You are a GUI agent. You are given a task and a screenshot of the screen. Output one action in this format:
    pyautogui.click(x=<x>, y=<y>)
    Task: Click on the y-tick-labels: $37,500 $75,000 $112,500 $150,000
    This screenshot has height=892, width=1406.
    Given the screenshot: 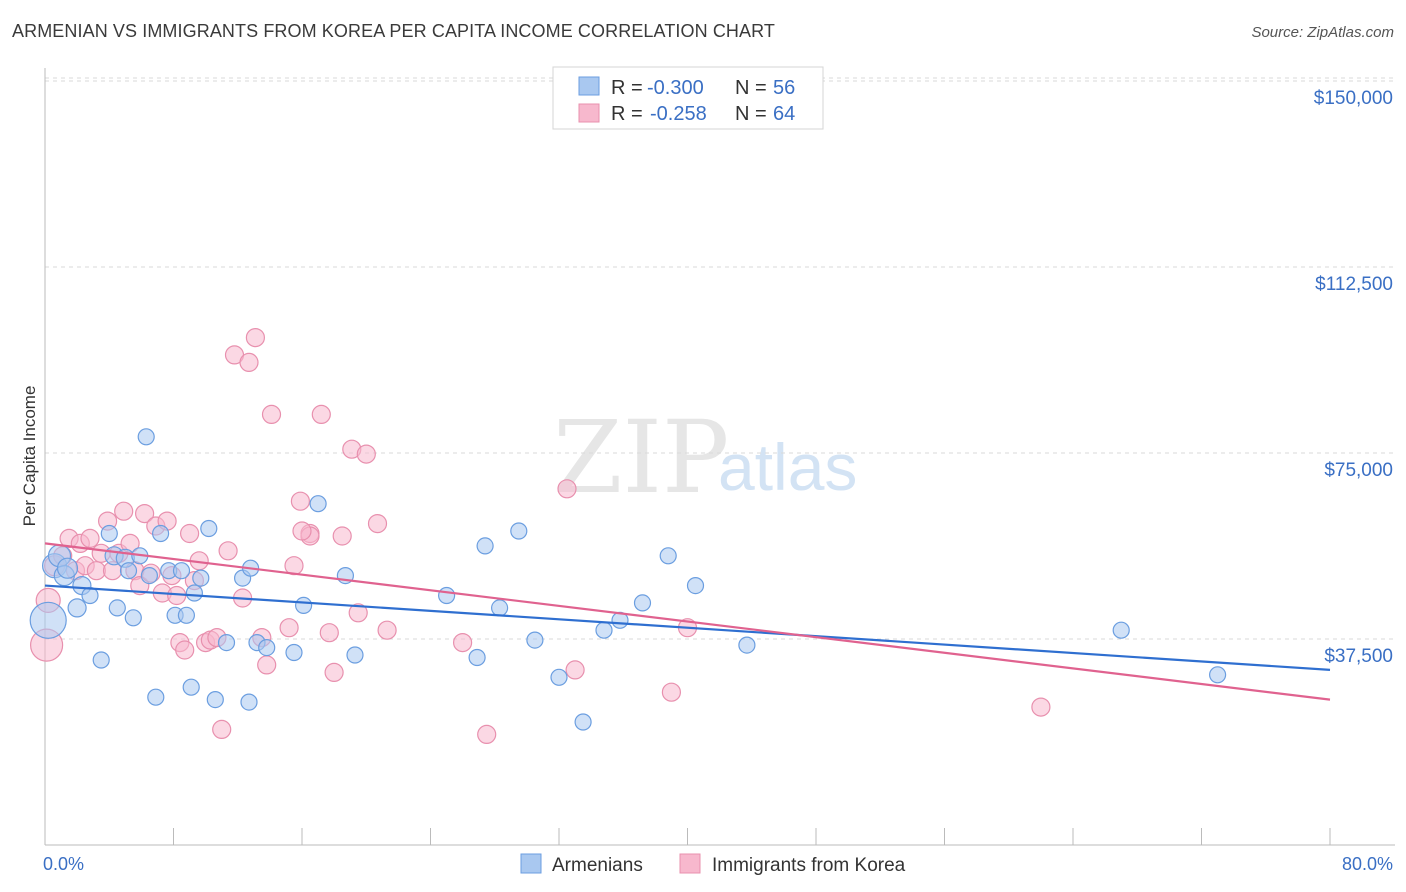 What is the action you would take?
    pyautogui.click(x=1353, y=377)
    